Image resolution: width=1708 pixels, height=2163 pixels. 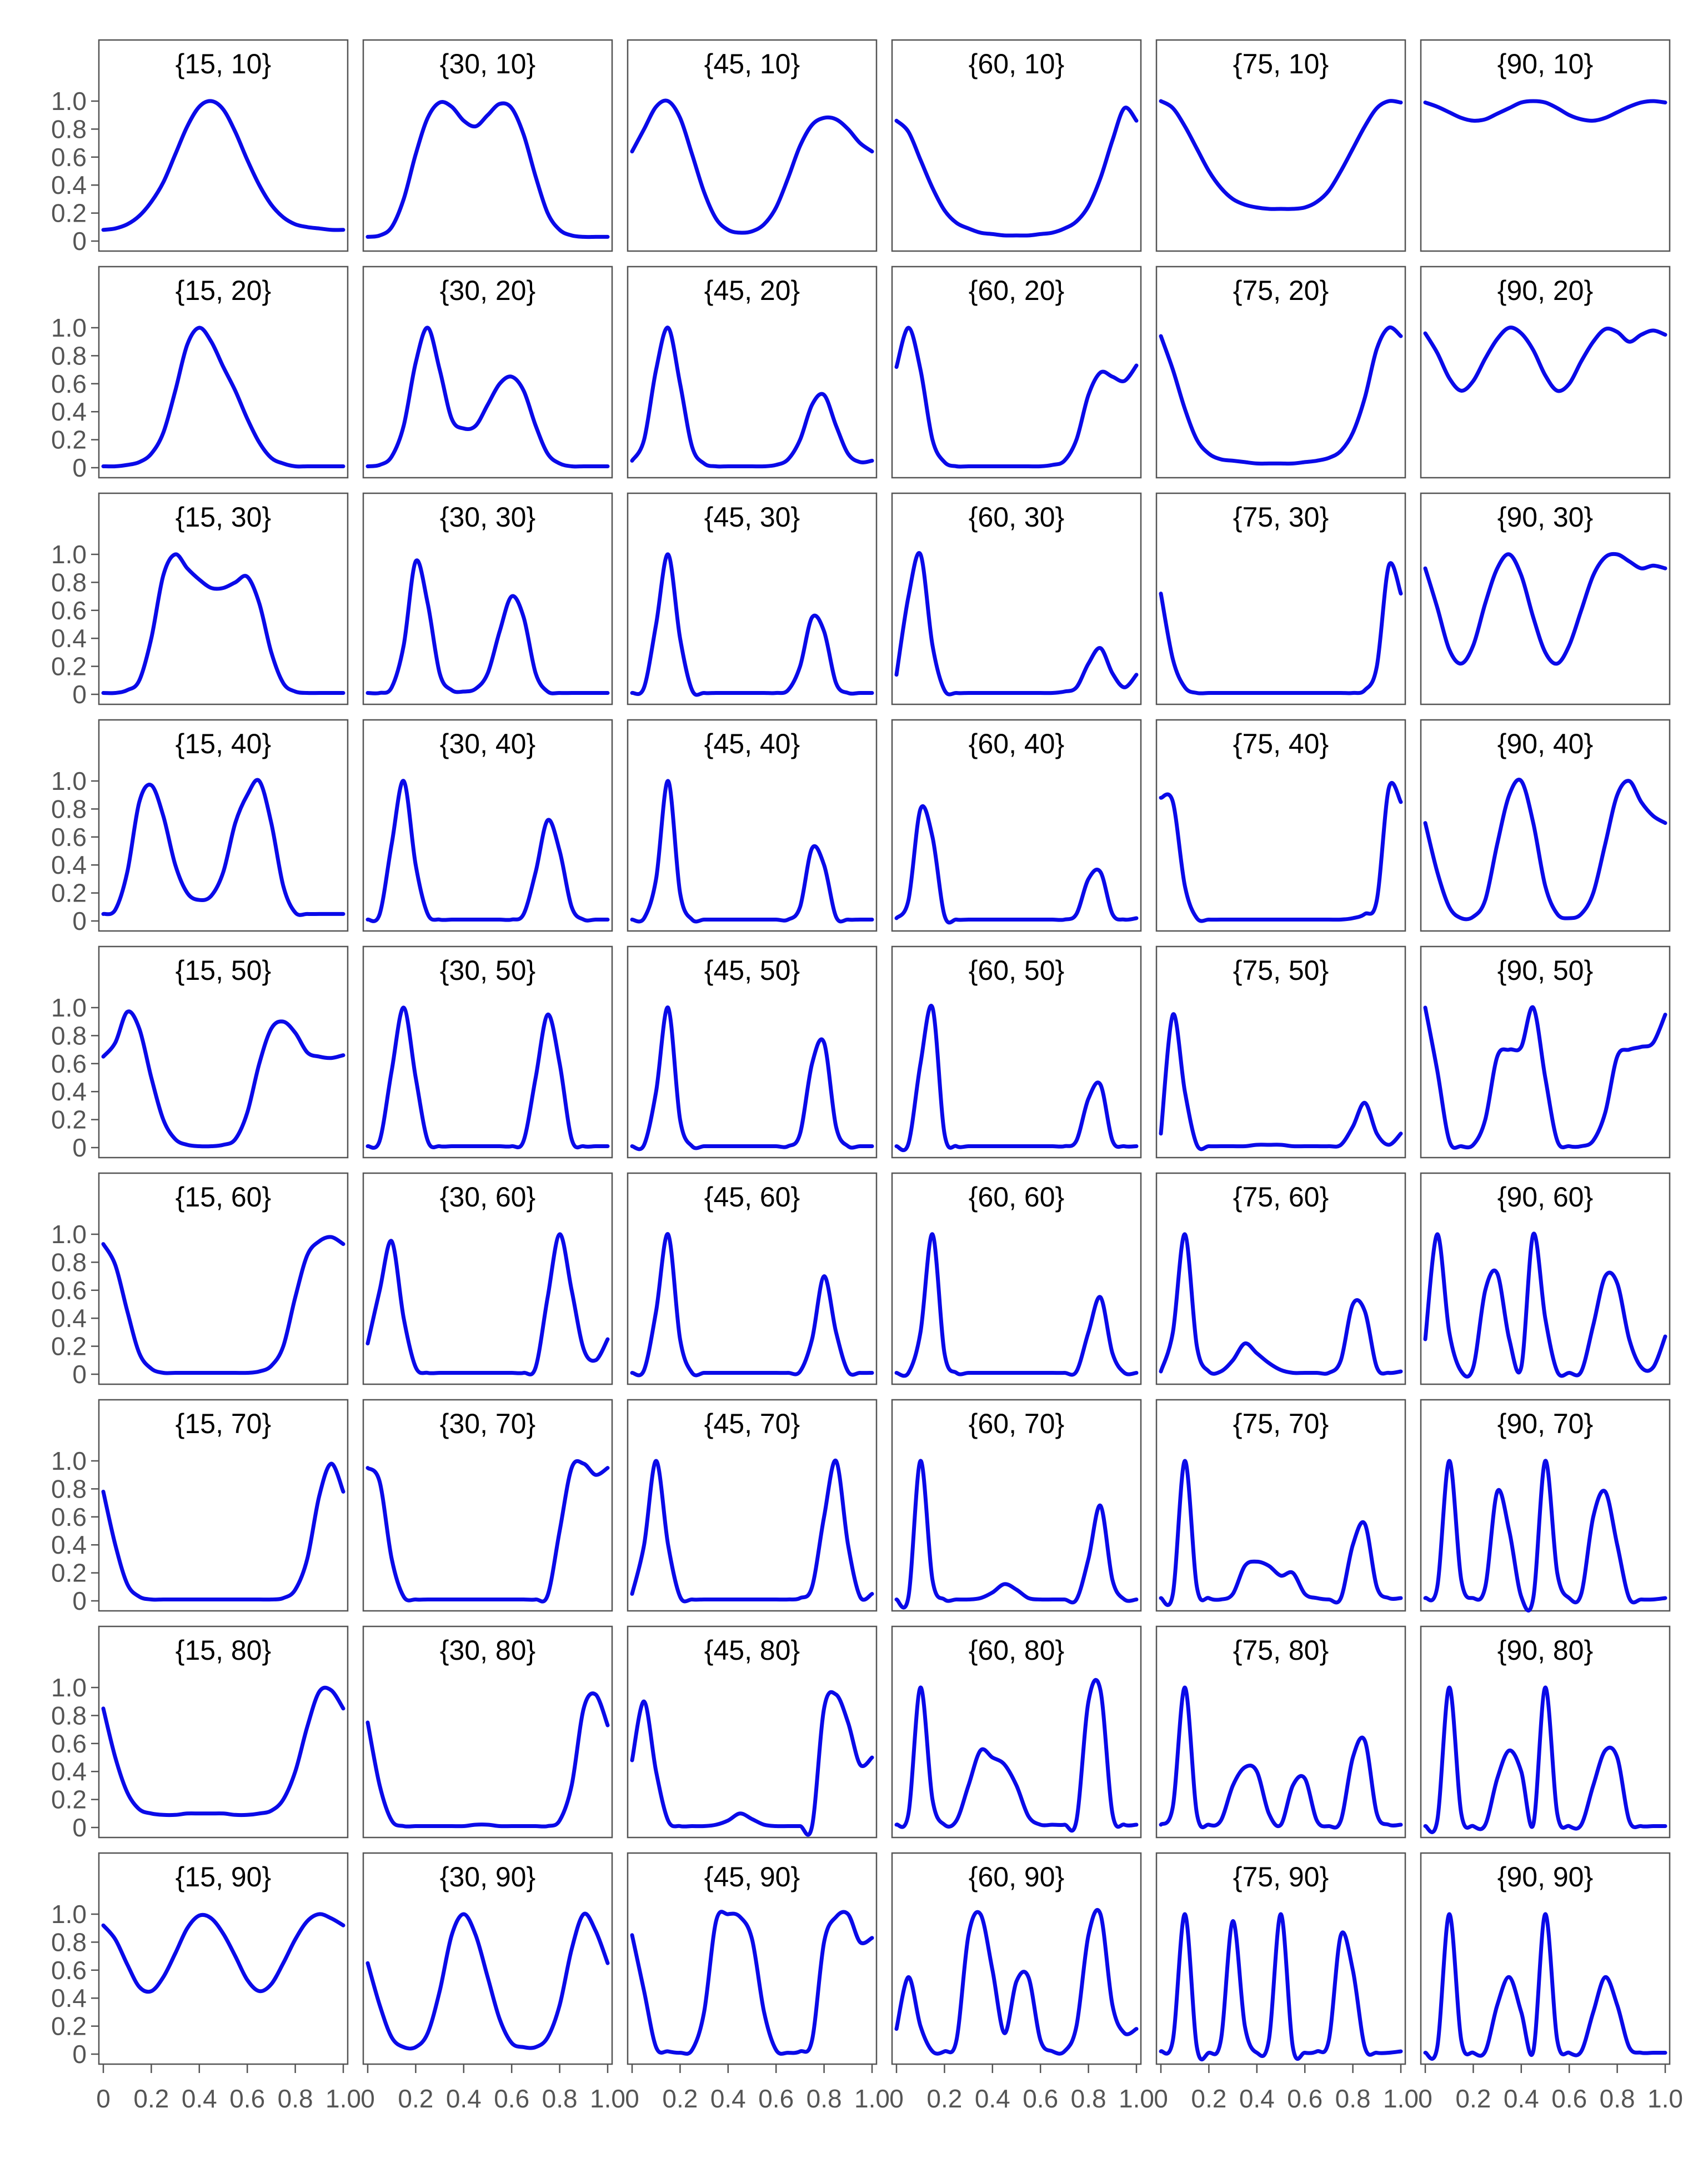 I want to click on panel: {45, 60}, so click(x=752, y=1278).